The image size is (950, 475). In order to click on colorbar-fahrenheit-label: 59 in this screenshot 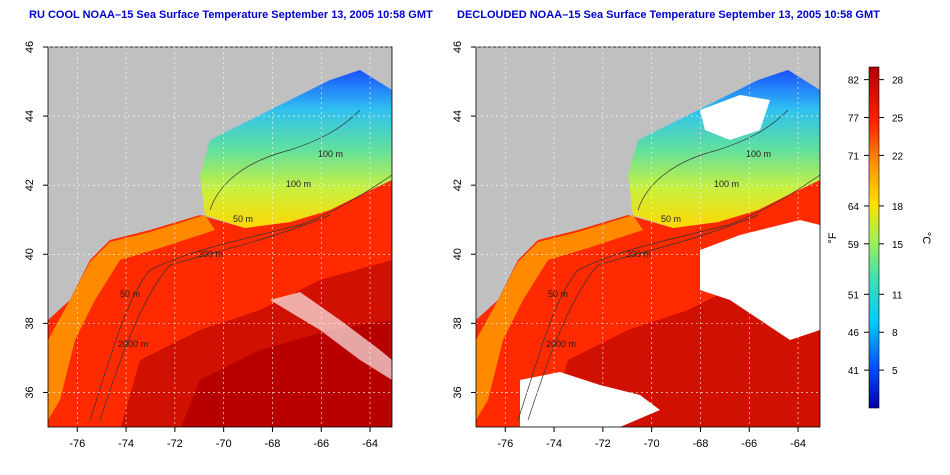, I will do `click(854, 245)`.